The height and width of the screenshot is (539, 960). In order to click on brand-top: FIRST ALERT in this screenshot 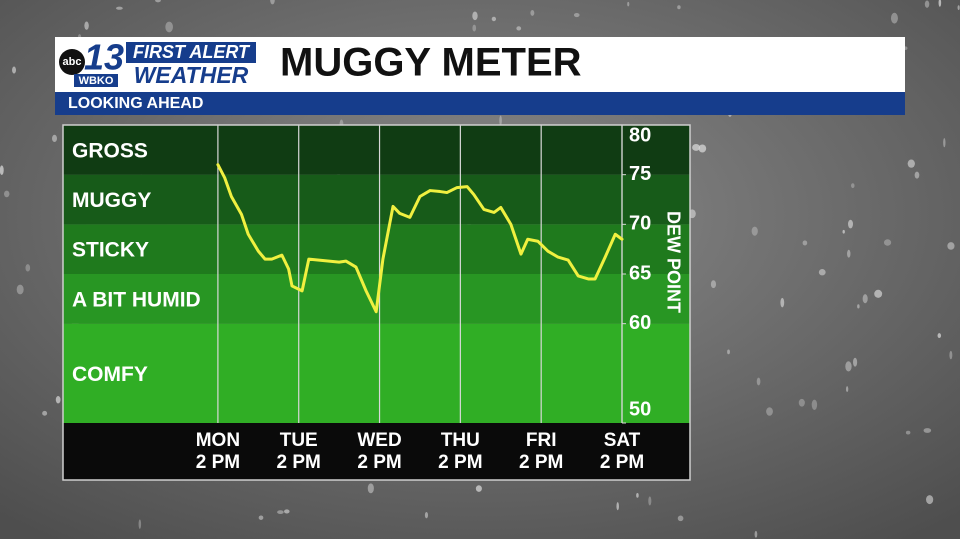, I will do `click(192, 52)`.